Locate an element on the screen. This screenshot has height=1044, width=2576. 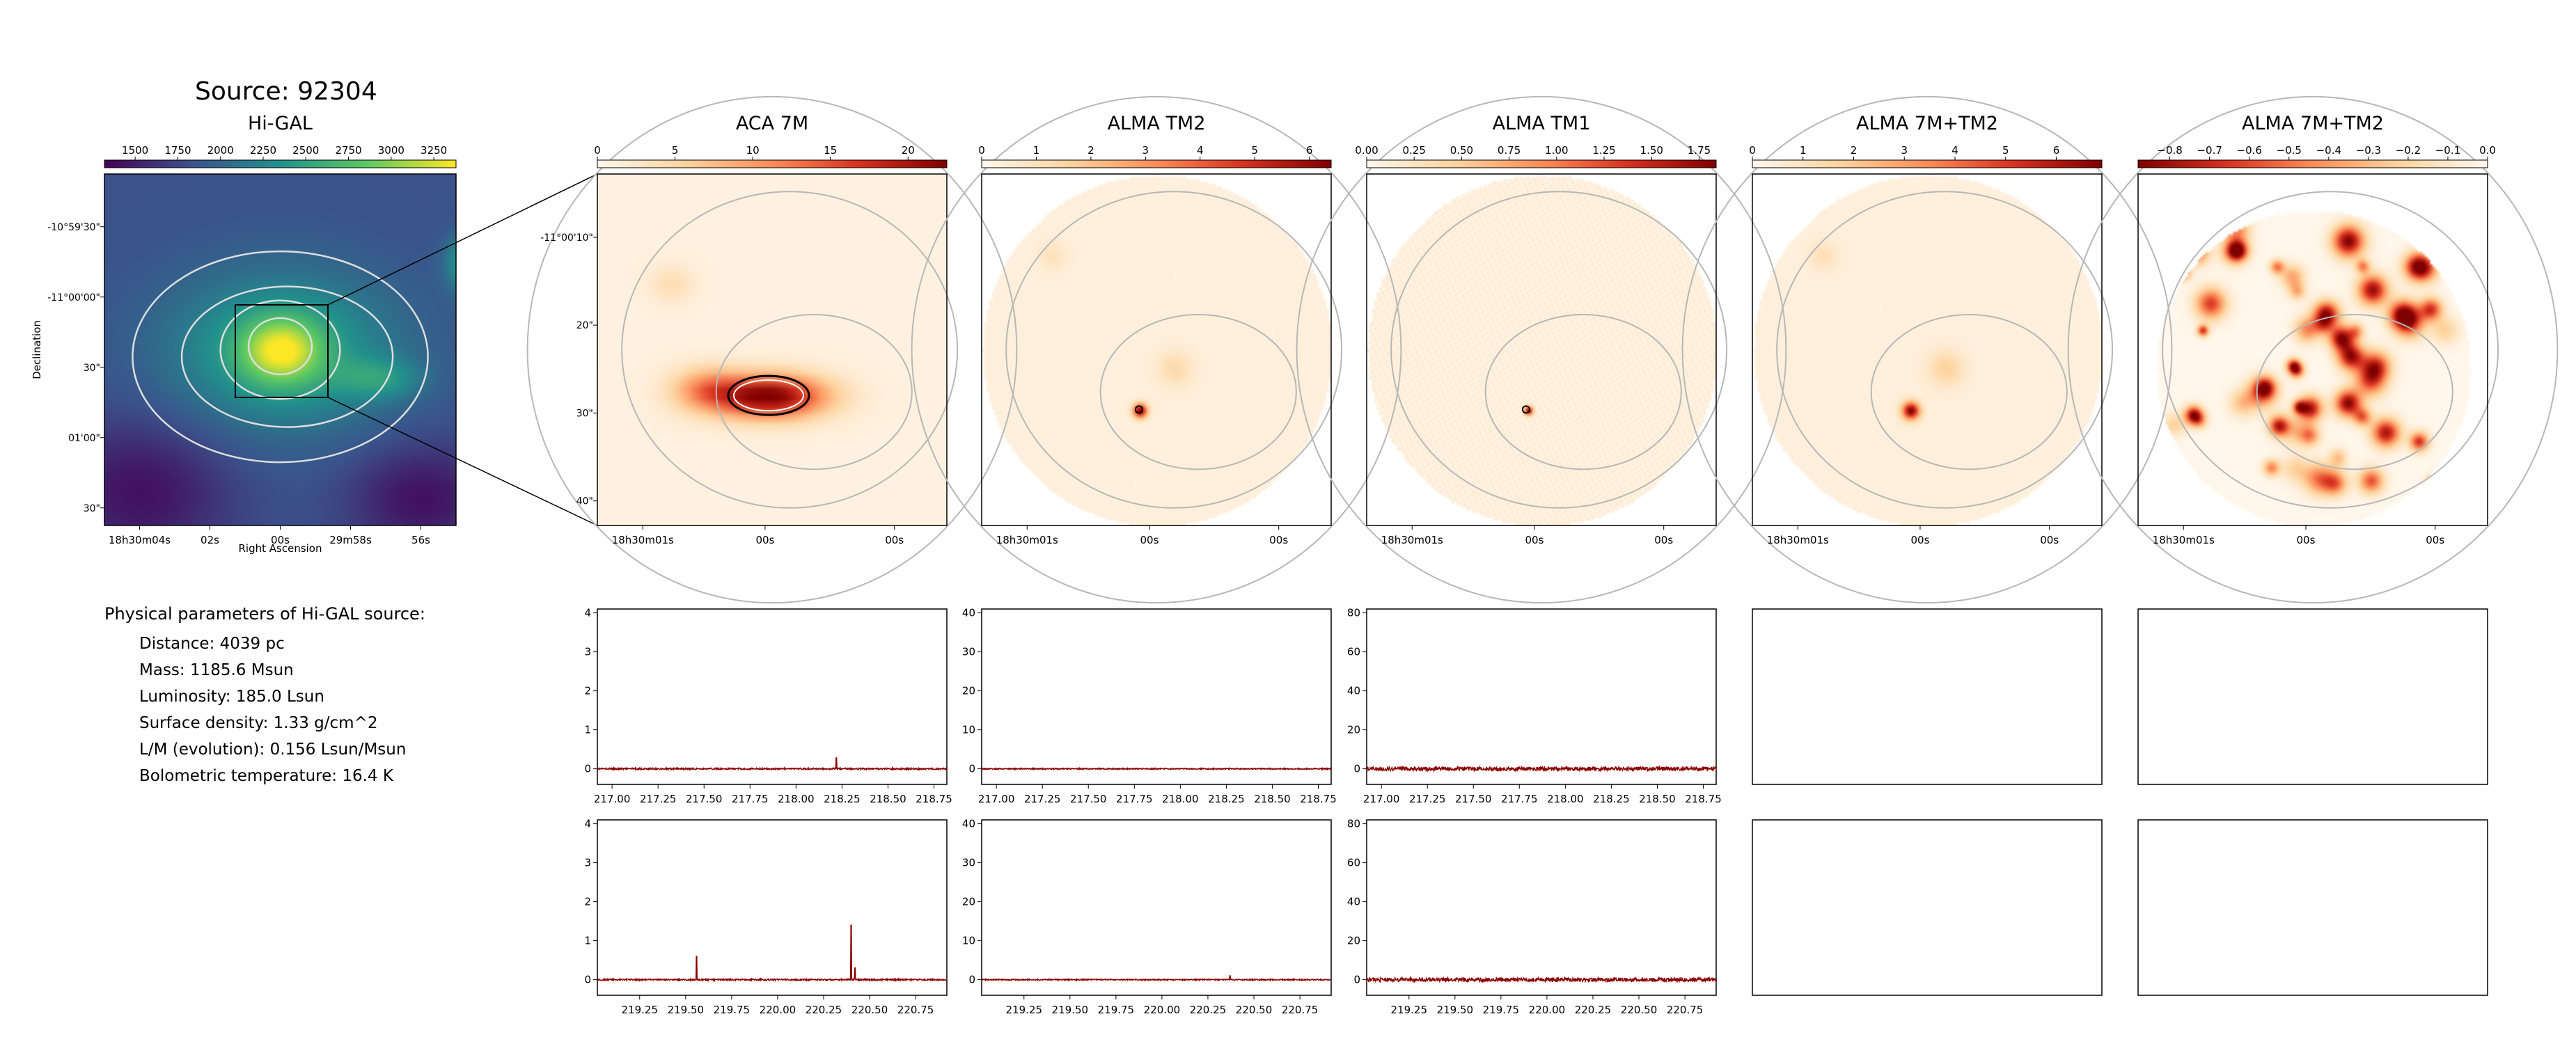
x-tick-label: 218.25 is located at coordinates (1226, 799).